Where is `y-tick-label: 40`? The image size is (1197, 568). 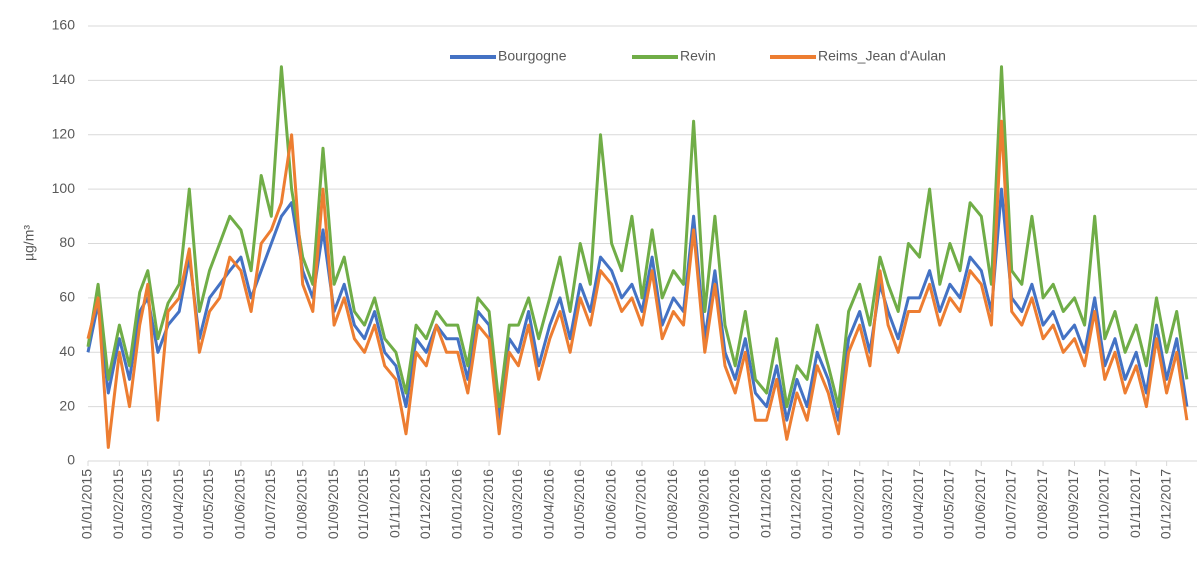 y-tick-label: 40 is located at coordinates (67, 351).